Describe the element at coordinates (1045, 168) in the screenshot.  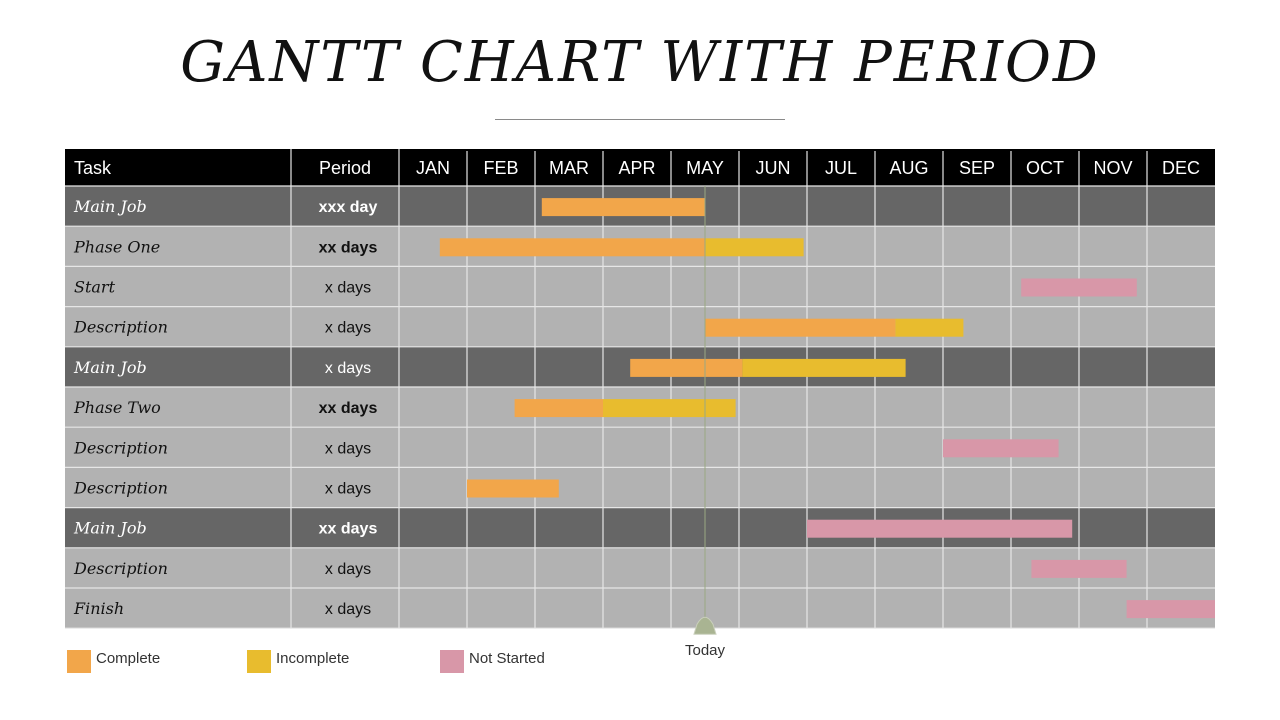
I see `month-label-oct: OCT` at that location.